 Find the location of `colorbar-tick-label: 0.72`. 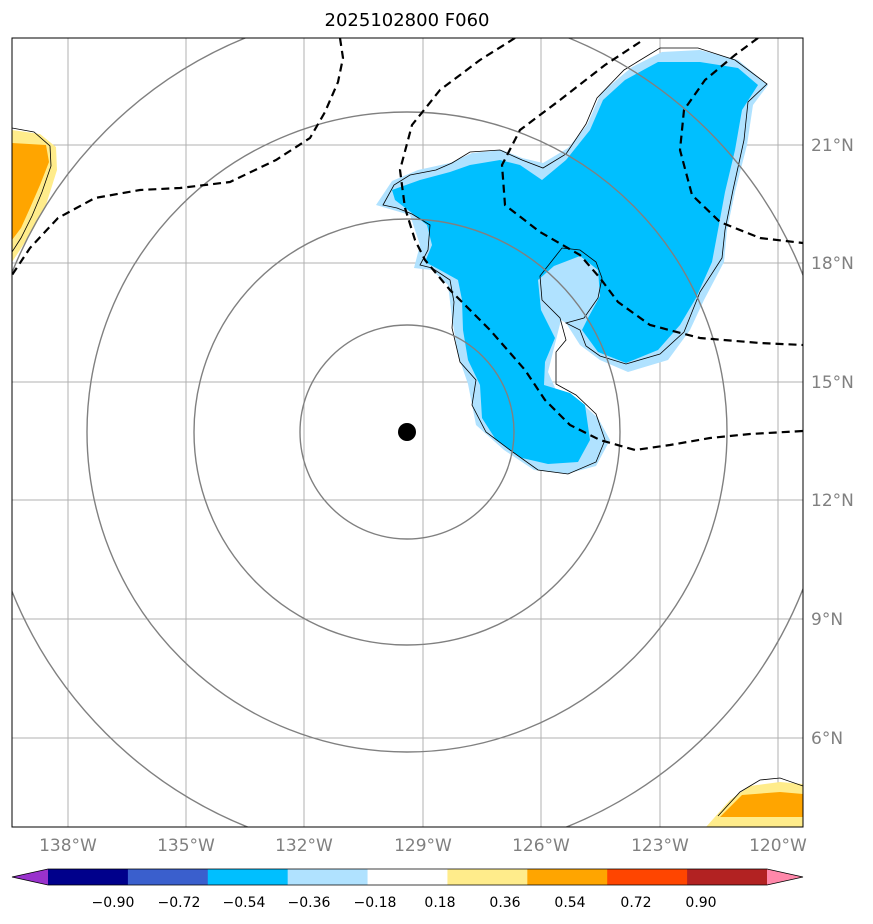

colorbar-tick-label: 0.72 is located at coordinates (635, 903).